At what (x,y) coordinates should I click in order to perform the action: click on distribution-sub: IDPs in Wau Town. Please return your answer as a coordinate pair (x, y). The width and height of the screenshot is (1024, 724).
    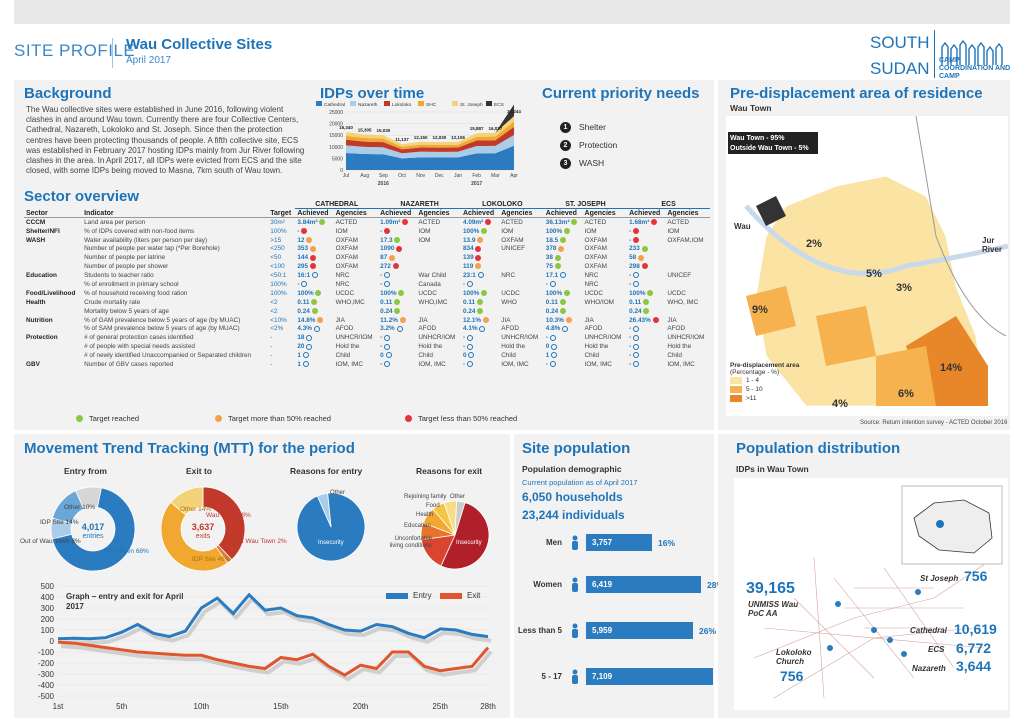
    Looking at the image, I should click on (772, 469).